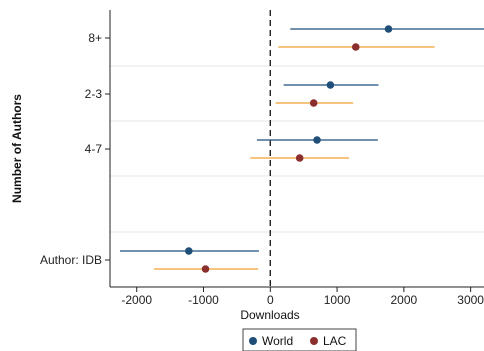 The height and width of the screenshot is (351, 484). I want to click on y-tick-label-8-: 8+, so click(95, 38).